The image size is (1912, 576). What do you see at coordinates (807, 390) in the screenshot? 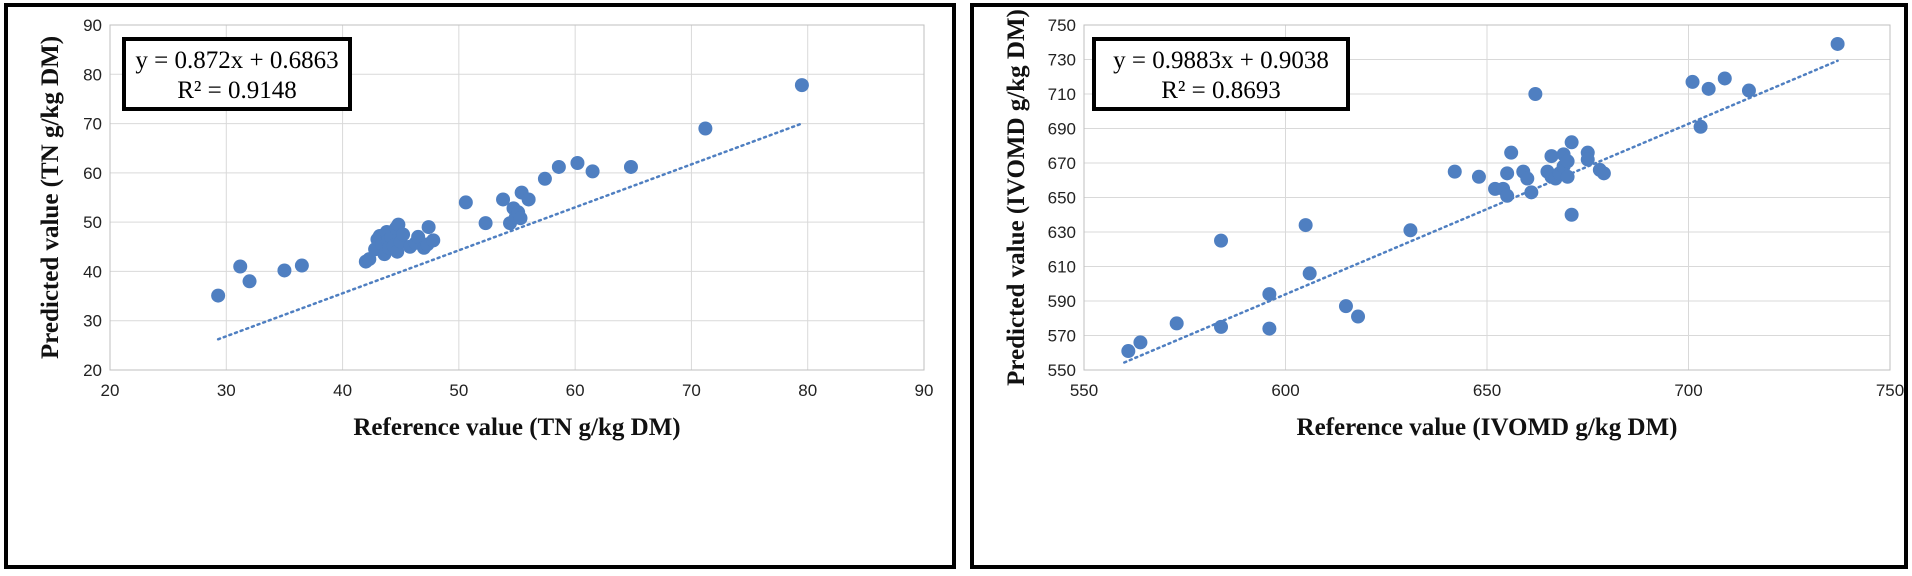
I see `x-tick-label: 80` at bounding box center [807, 390].